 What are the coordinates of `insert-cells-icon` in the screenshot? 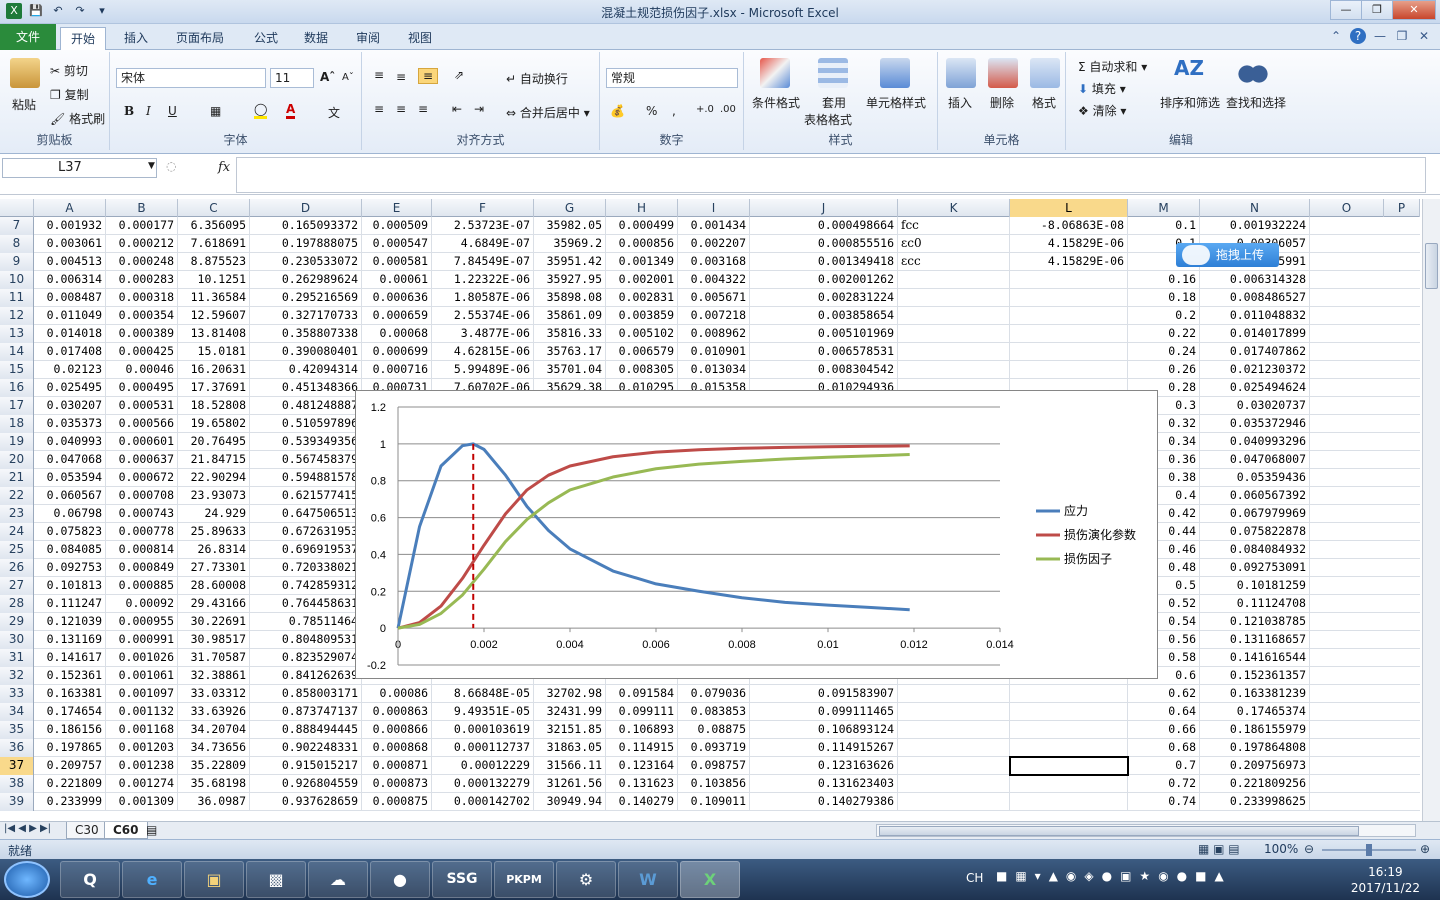 It's located at (961, 73).